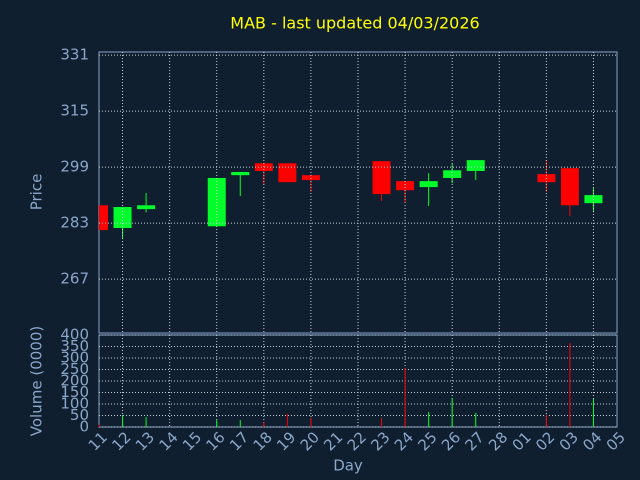 This screenshot has height=480, width=640. Describe the element at coordinates (74, 369) in the screenshot. I see `volume-tick-label: 250` at that location.